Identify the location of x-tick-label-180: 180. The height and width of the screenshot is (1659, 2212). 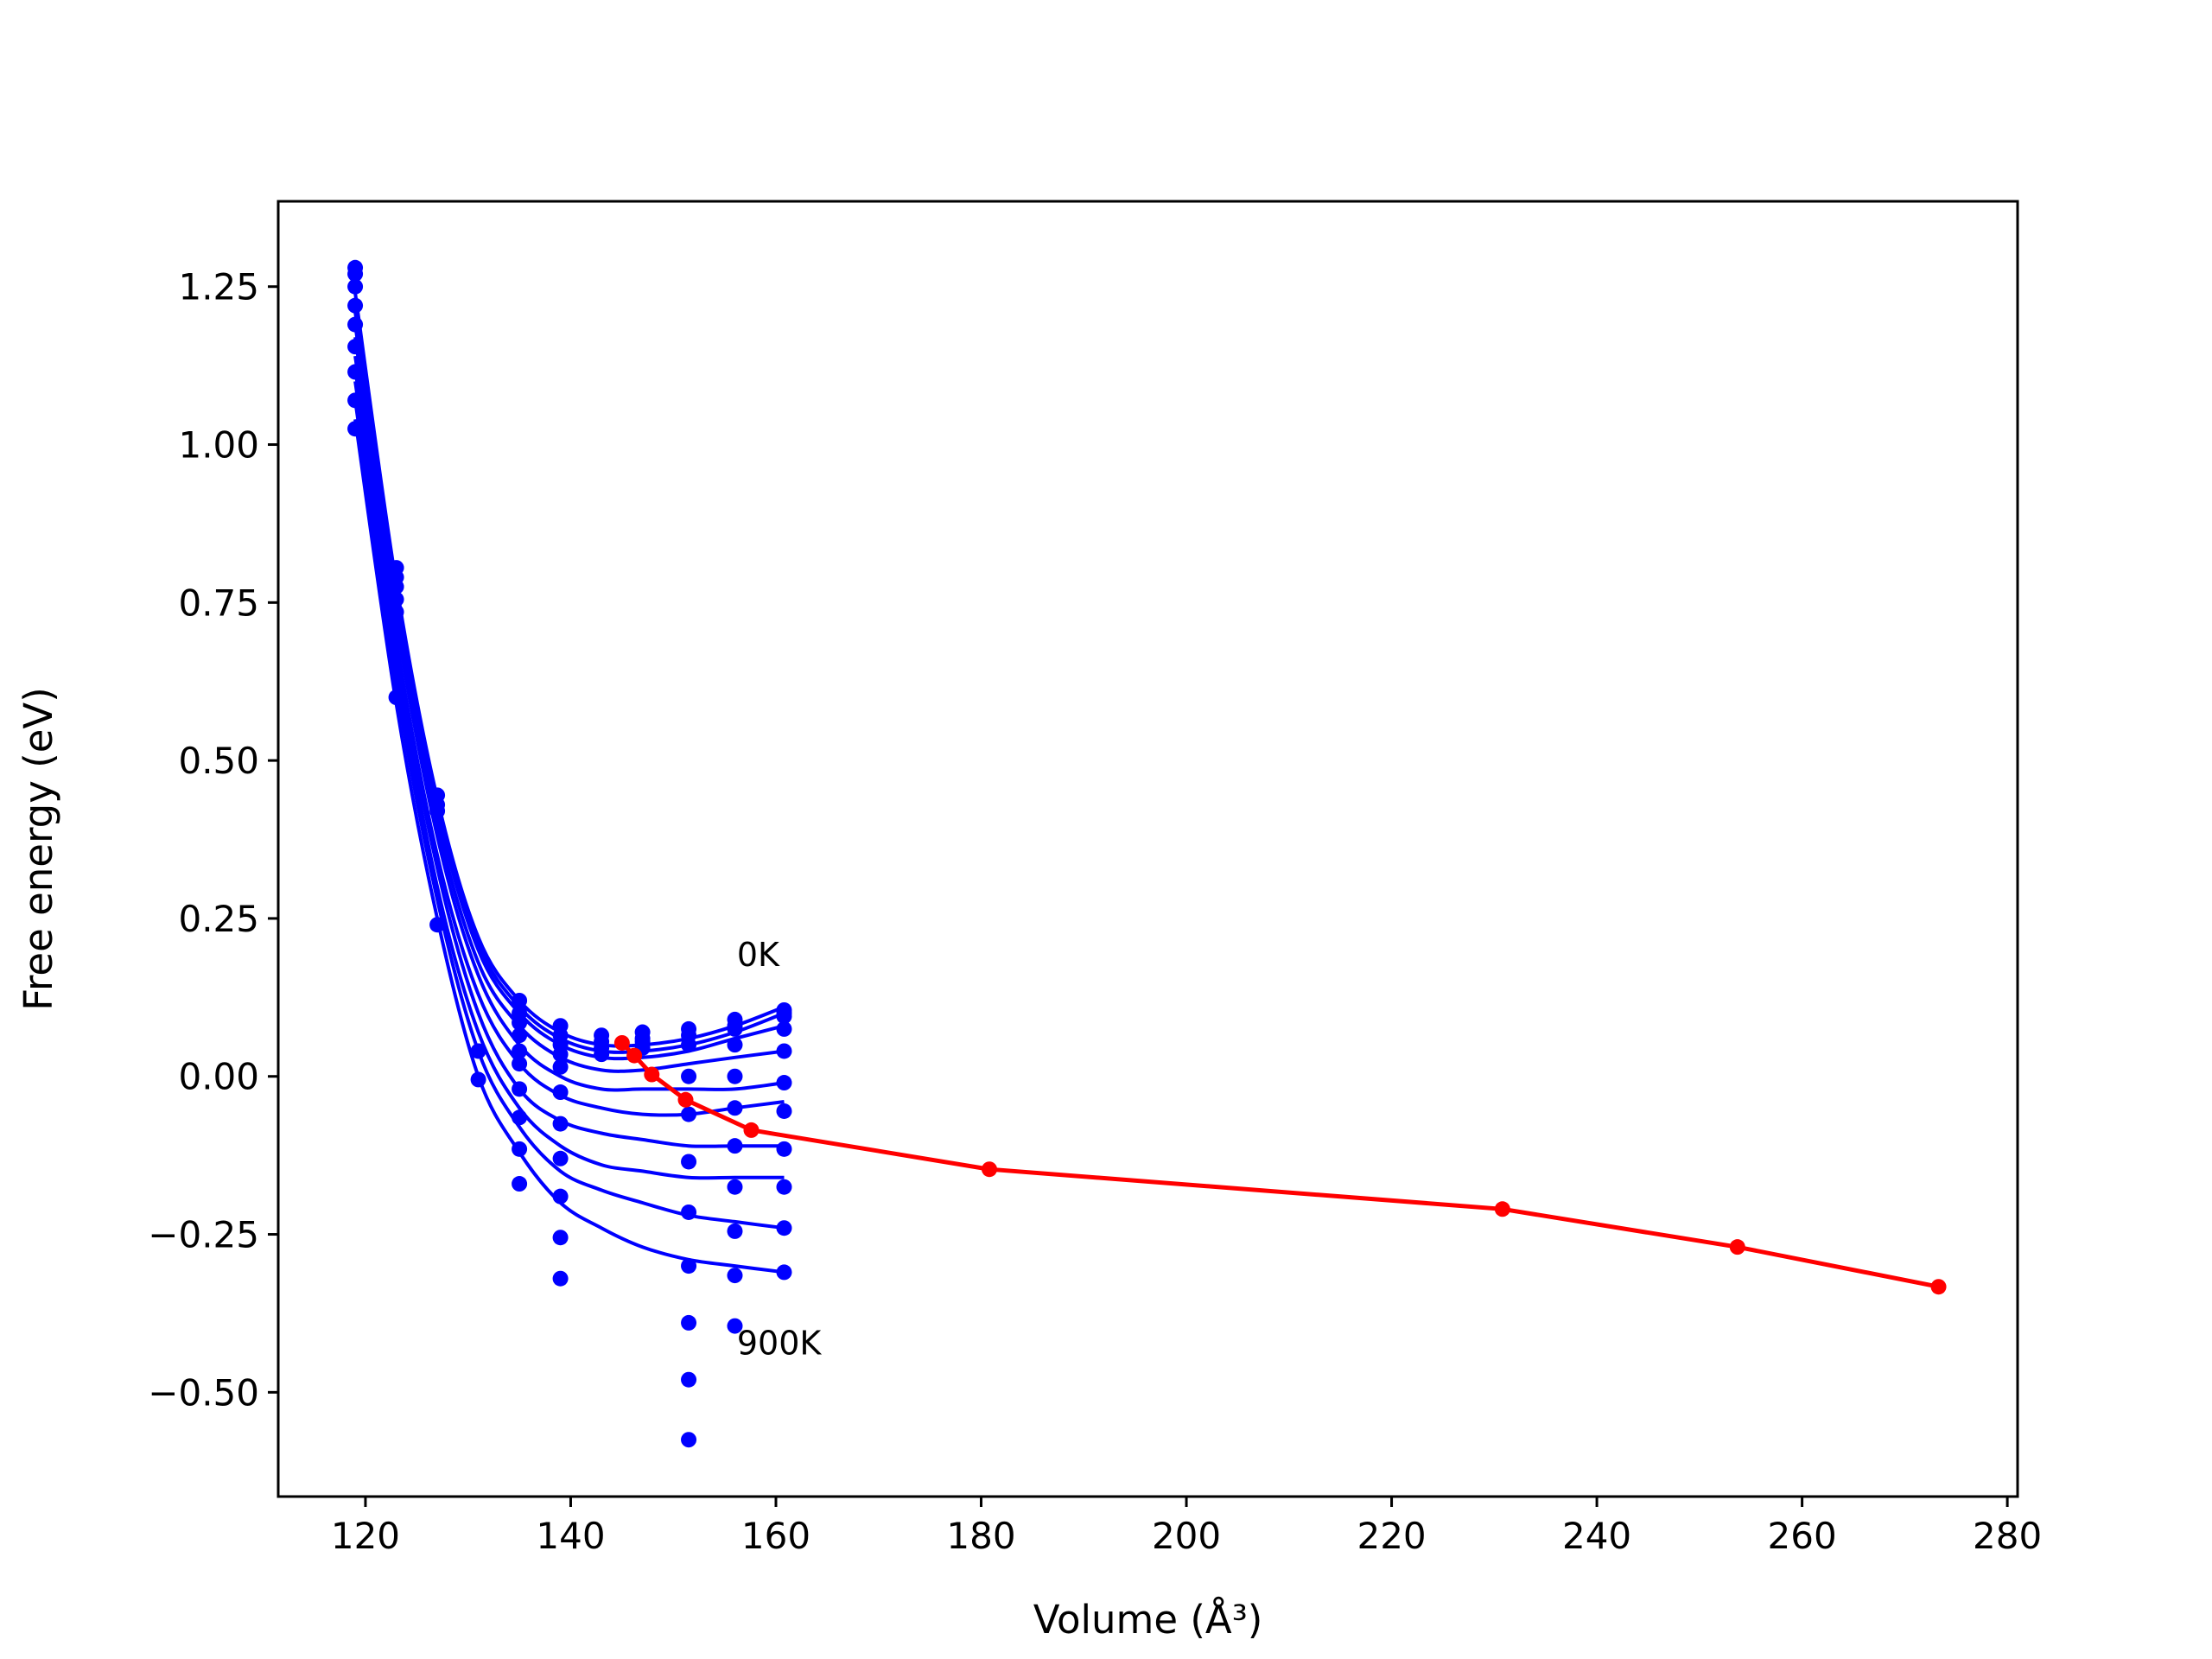
(980, 1536).